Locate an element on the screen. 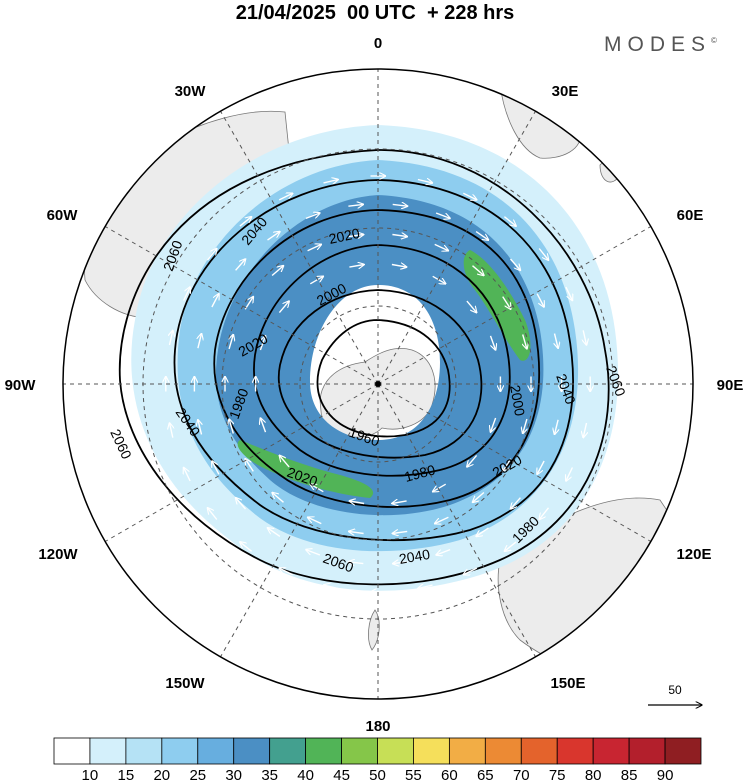  colorbar-tick-label: 25 is located at coordinates (197, 774).